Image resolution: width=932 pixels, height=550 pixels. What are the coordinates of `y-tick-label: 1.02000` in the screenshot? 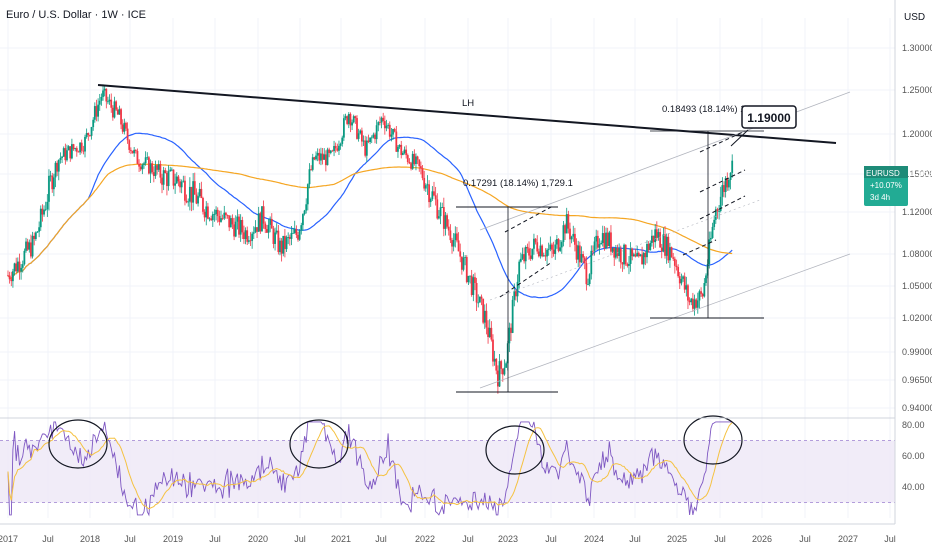 It's located at (917, 318).